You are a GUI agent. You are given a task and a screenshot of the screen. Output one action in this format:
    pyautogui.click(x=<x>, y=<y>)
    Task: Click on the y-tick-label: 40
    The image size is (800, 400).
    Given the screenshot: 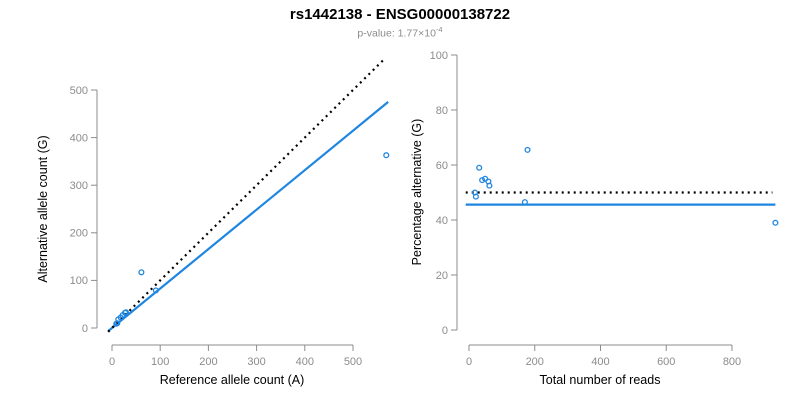 What is the action you would take?
    pyautogui.click(x=442, y=221)
    